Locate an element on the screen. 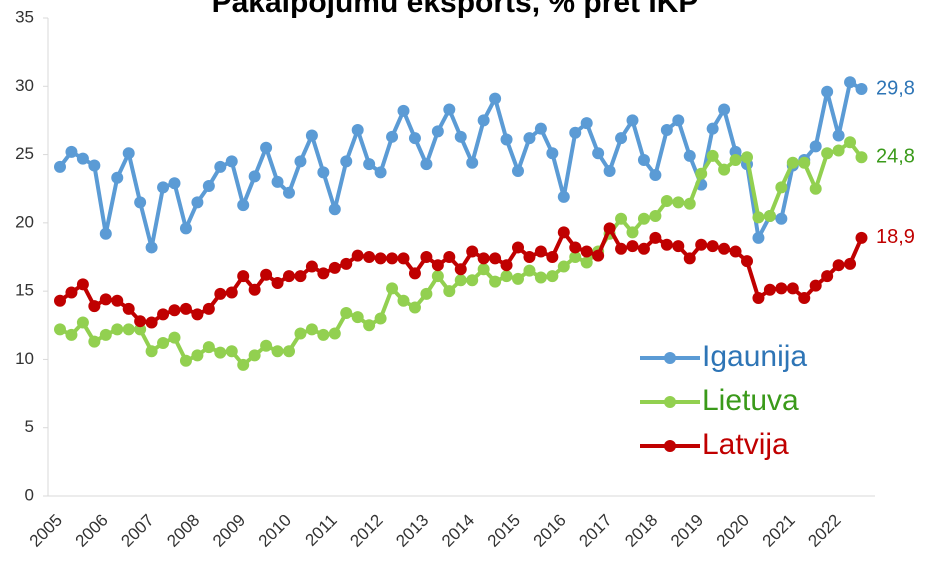  legend-label: Latvija is located at coordinates (745, 444).